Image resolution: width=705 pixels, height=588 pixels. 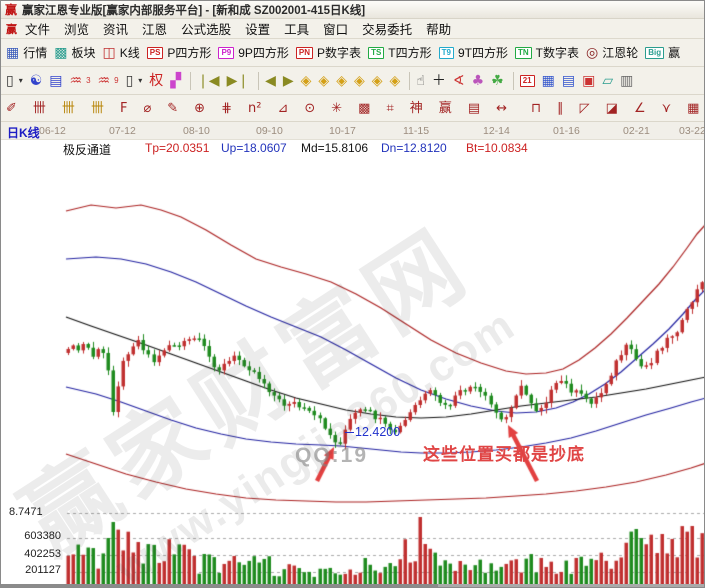 I want to click on calendar: 21, so click(x=527, y=80).